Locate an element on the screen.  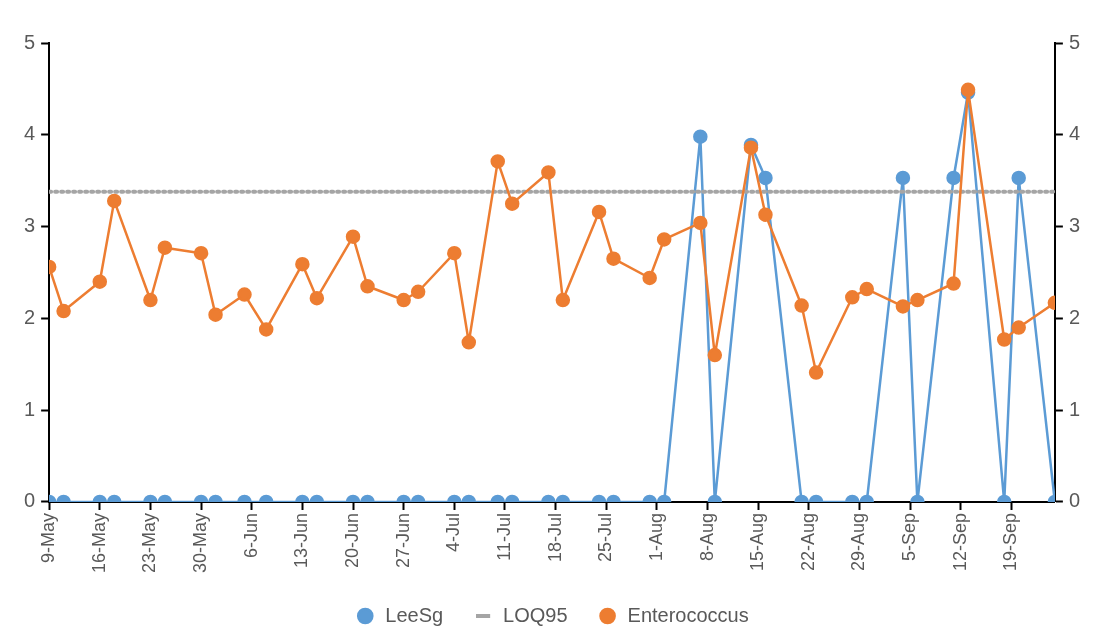
legend-label: LeeSg is located at coordinates (414, 614).